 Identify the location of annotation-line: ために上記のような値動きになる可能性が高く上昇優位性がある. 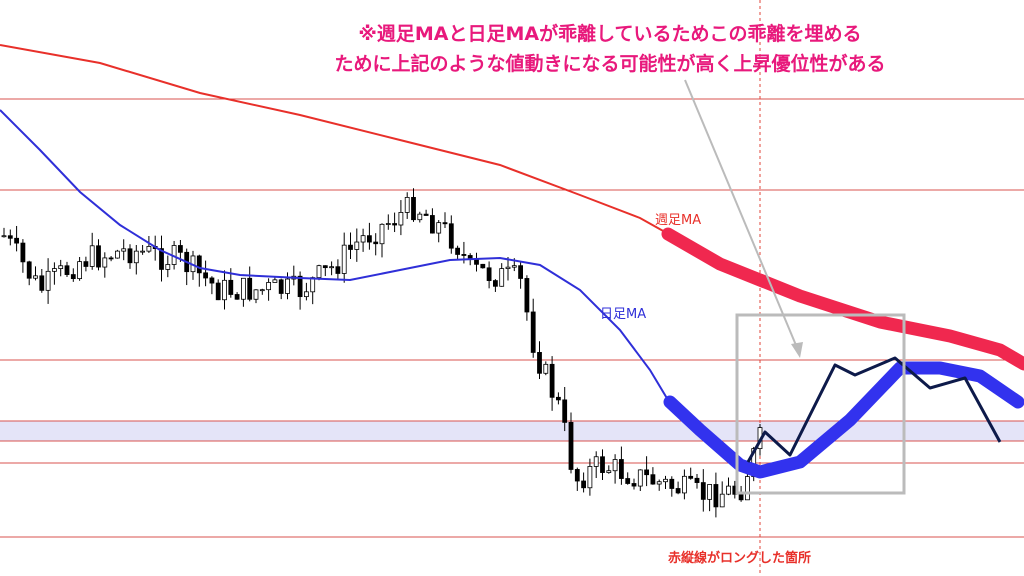
(609, 63).